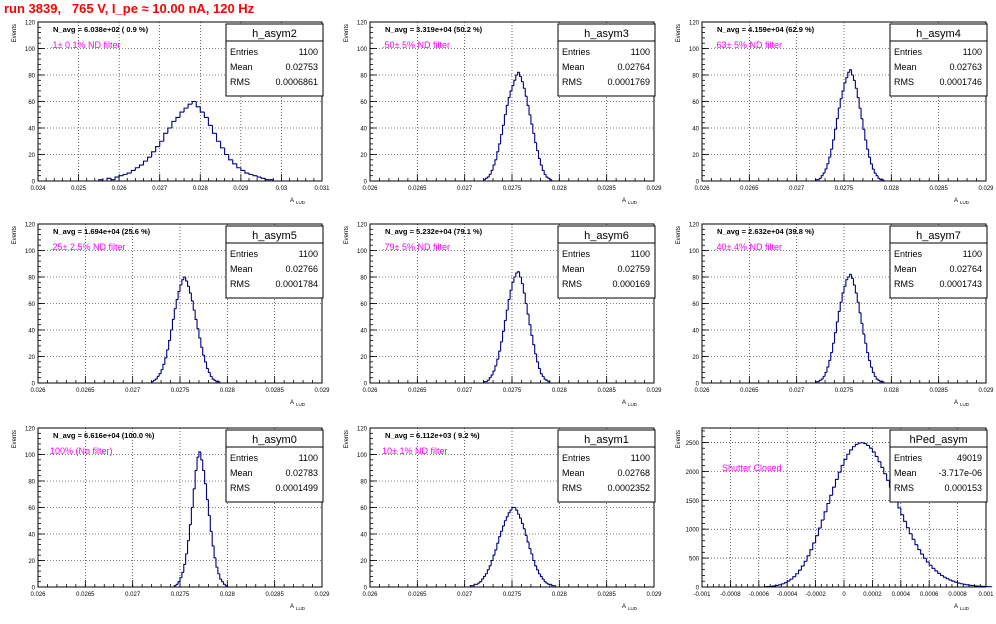 The image size is (996, 624). What do you see at coordinates (633, 67) in the screenshot?
I see `stats-value-mean: 0.02764` at bounding box center [633, 67].